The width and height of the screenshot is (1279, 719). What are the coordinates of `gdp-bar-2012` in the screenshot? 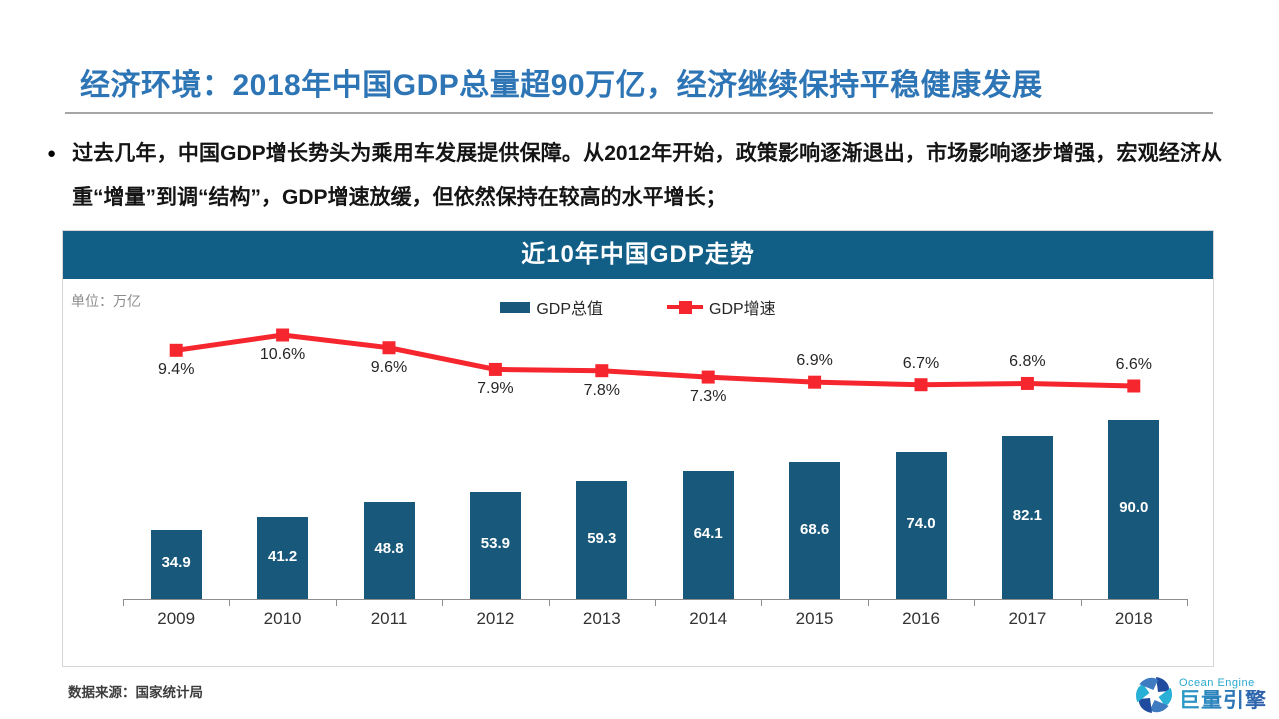 It's located at (495, 545).